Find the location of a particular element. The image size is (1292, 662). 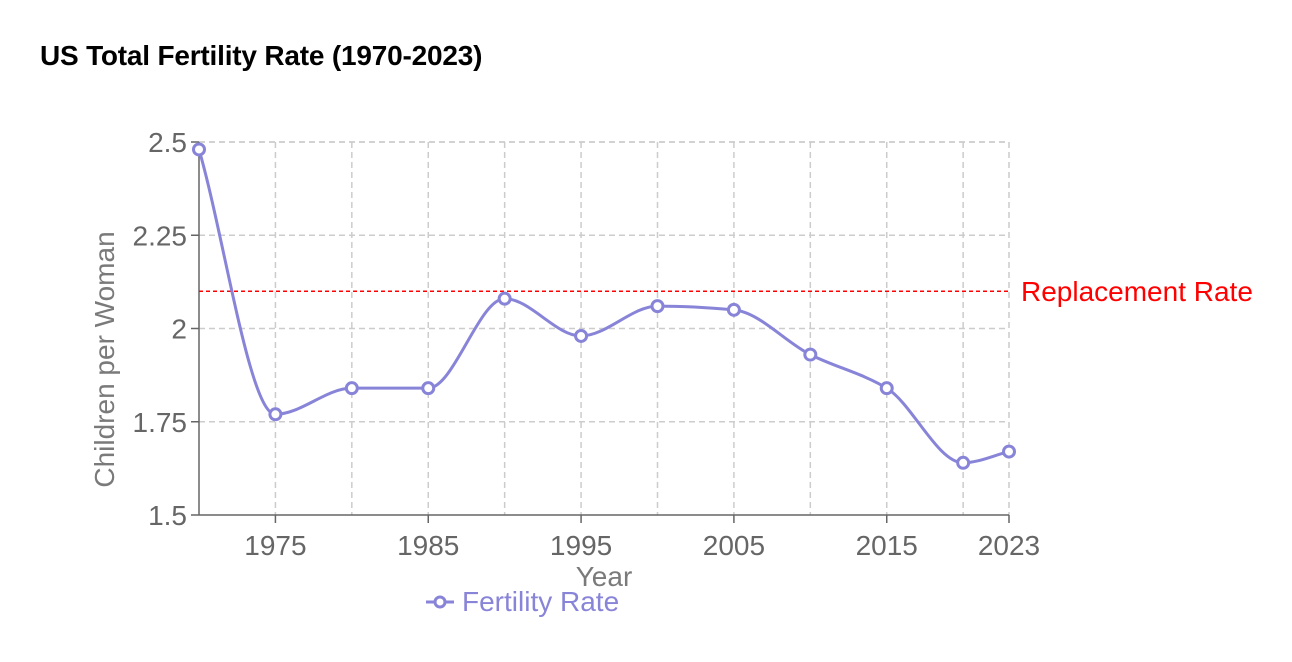

x-tick-label: 1985 is located at coordinates (428, 545).